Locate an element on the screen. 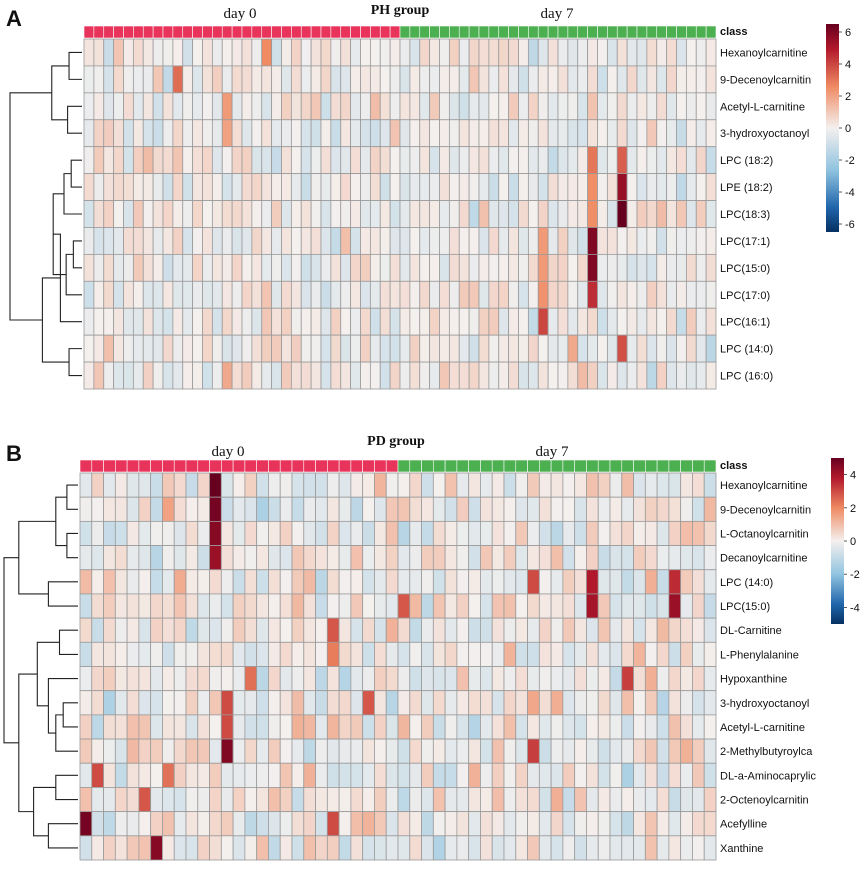  group-label-day7-b: day 7 is located at coordinates (552, 452).